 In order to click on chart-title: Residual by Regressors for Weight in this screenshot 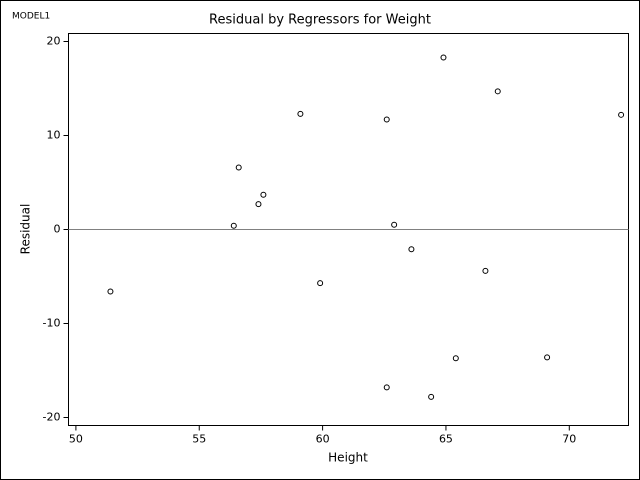, I will do `click(320, 20)`.